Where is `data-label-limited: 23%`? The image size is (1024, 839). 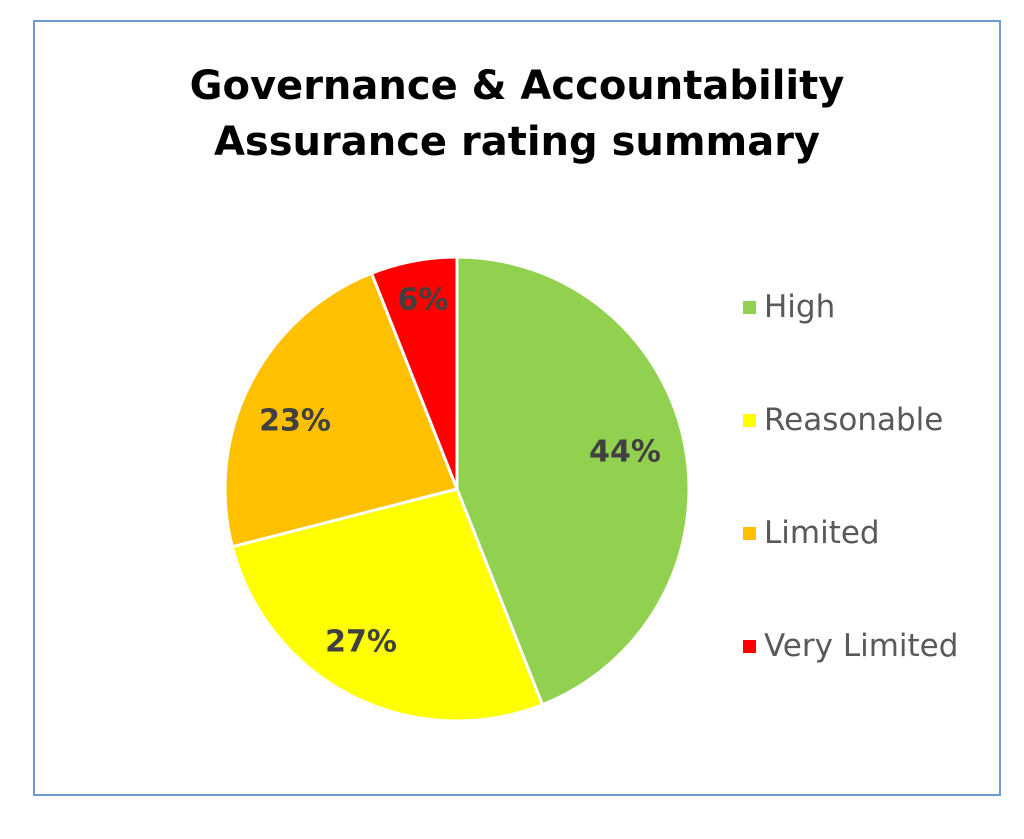
data-label-limited: 23% is located at coordinates (295, 421).